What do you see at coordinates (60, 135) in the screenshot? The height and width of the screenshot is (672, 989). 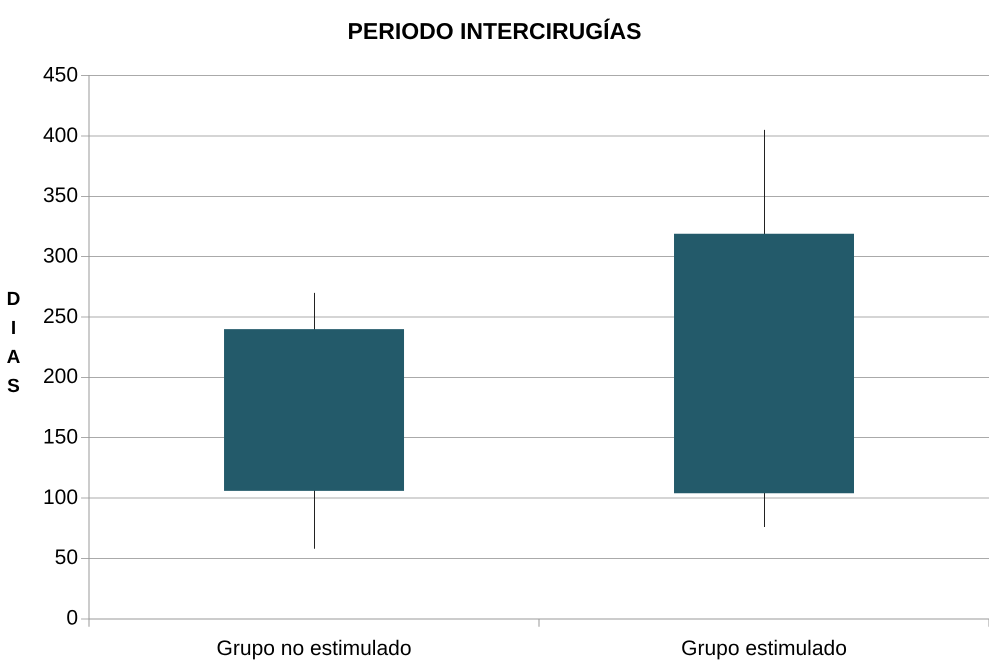 I see `y-tick-label: 400` at bounding box center [60, 135].